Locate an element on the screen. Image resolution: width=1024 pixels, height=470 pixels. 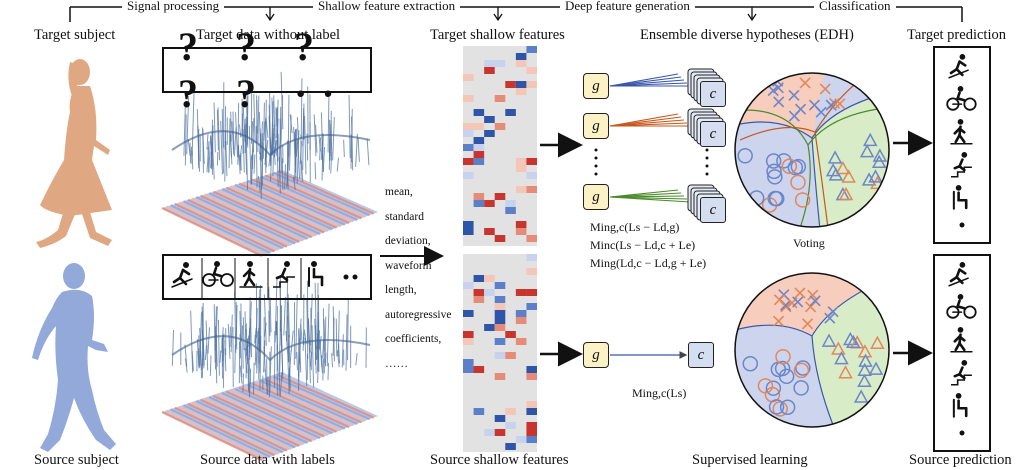
target-prediction-icons is located at coordinates (961, 141).